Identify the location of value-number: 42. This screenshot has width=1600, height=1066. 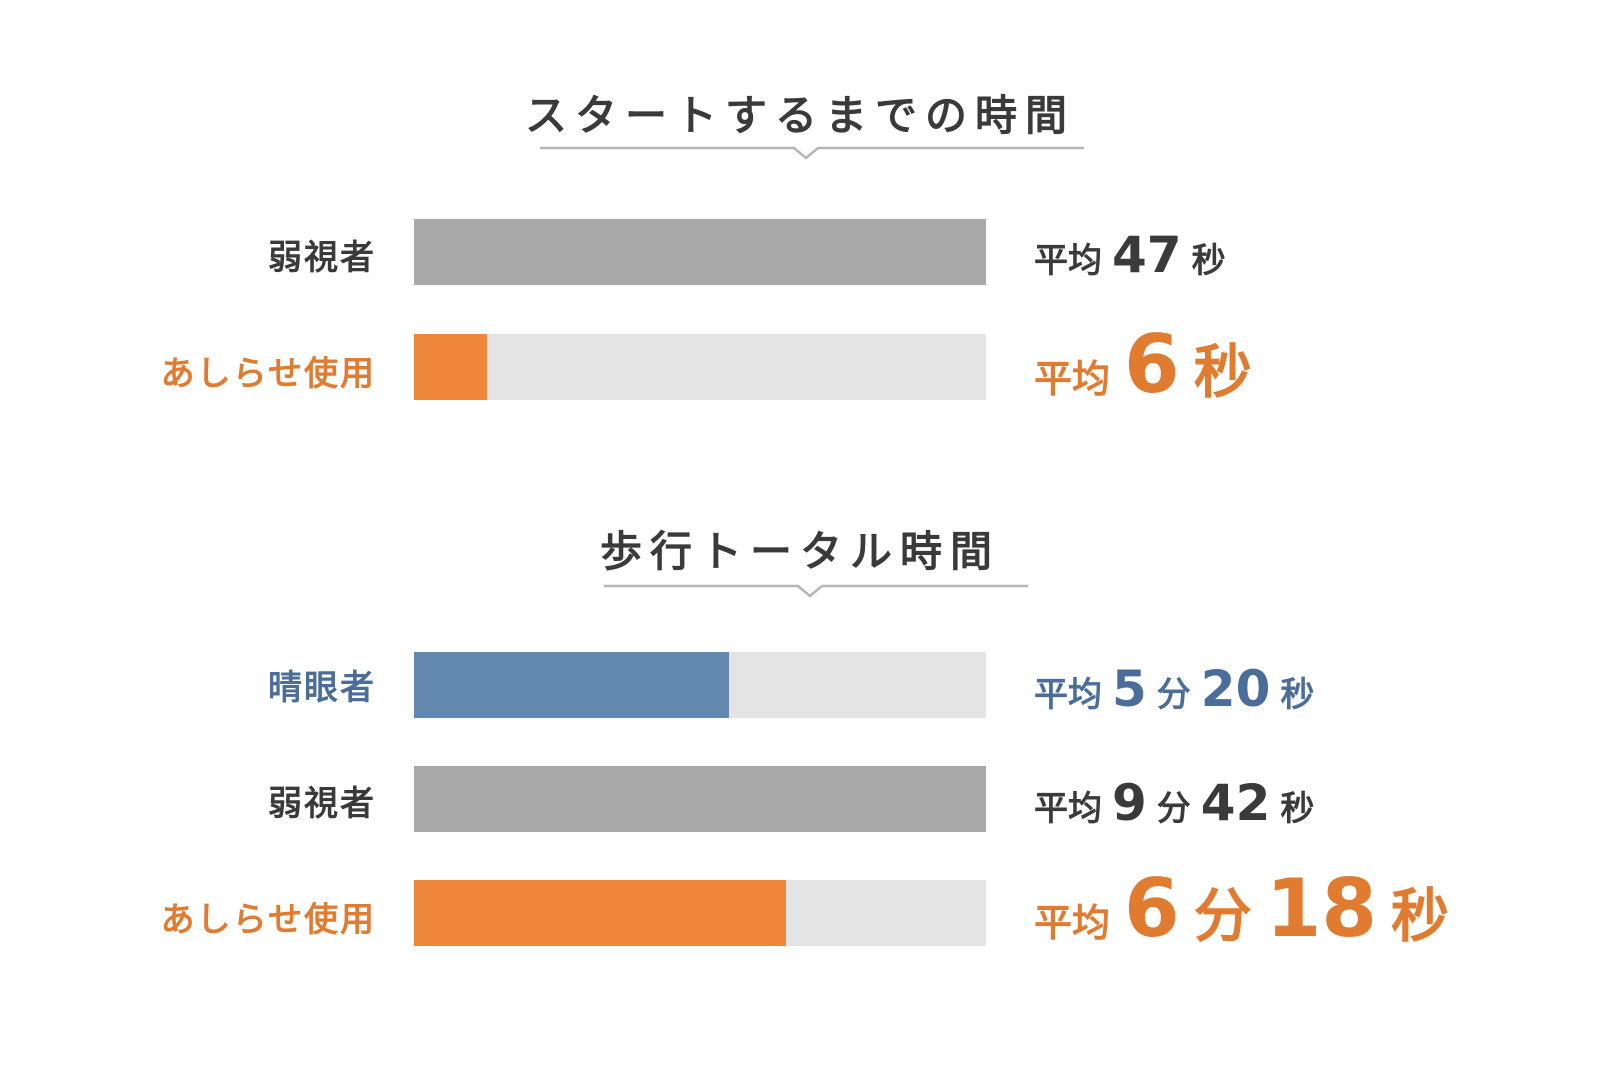
(1235, 803).